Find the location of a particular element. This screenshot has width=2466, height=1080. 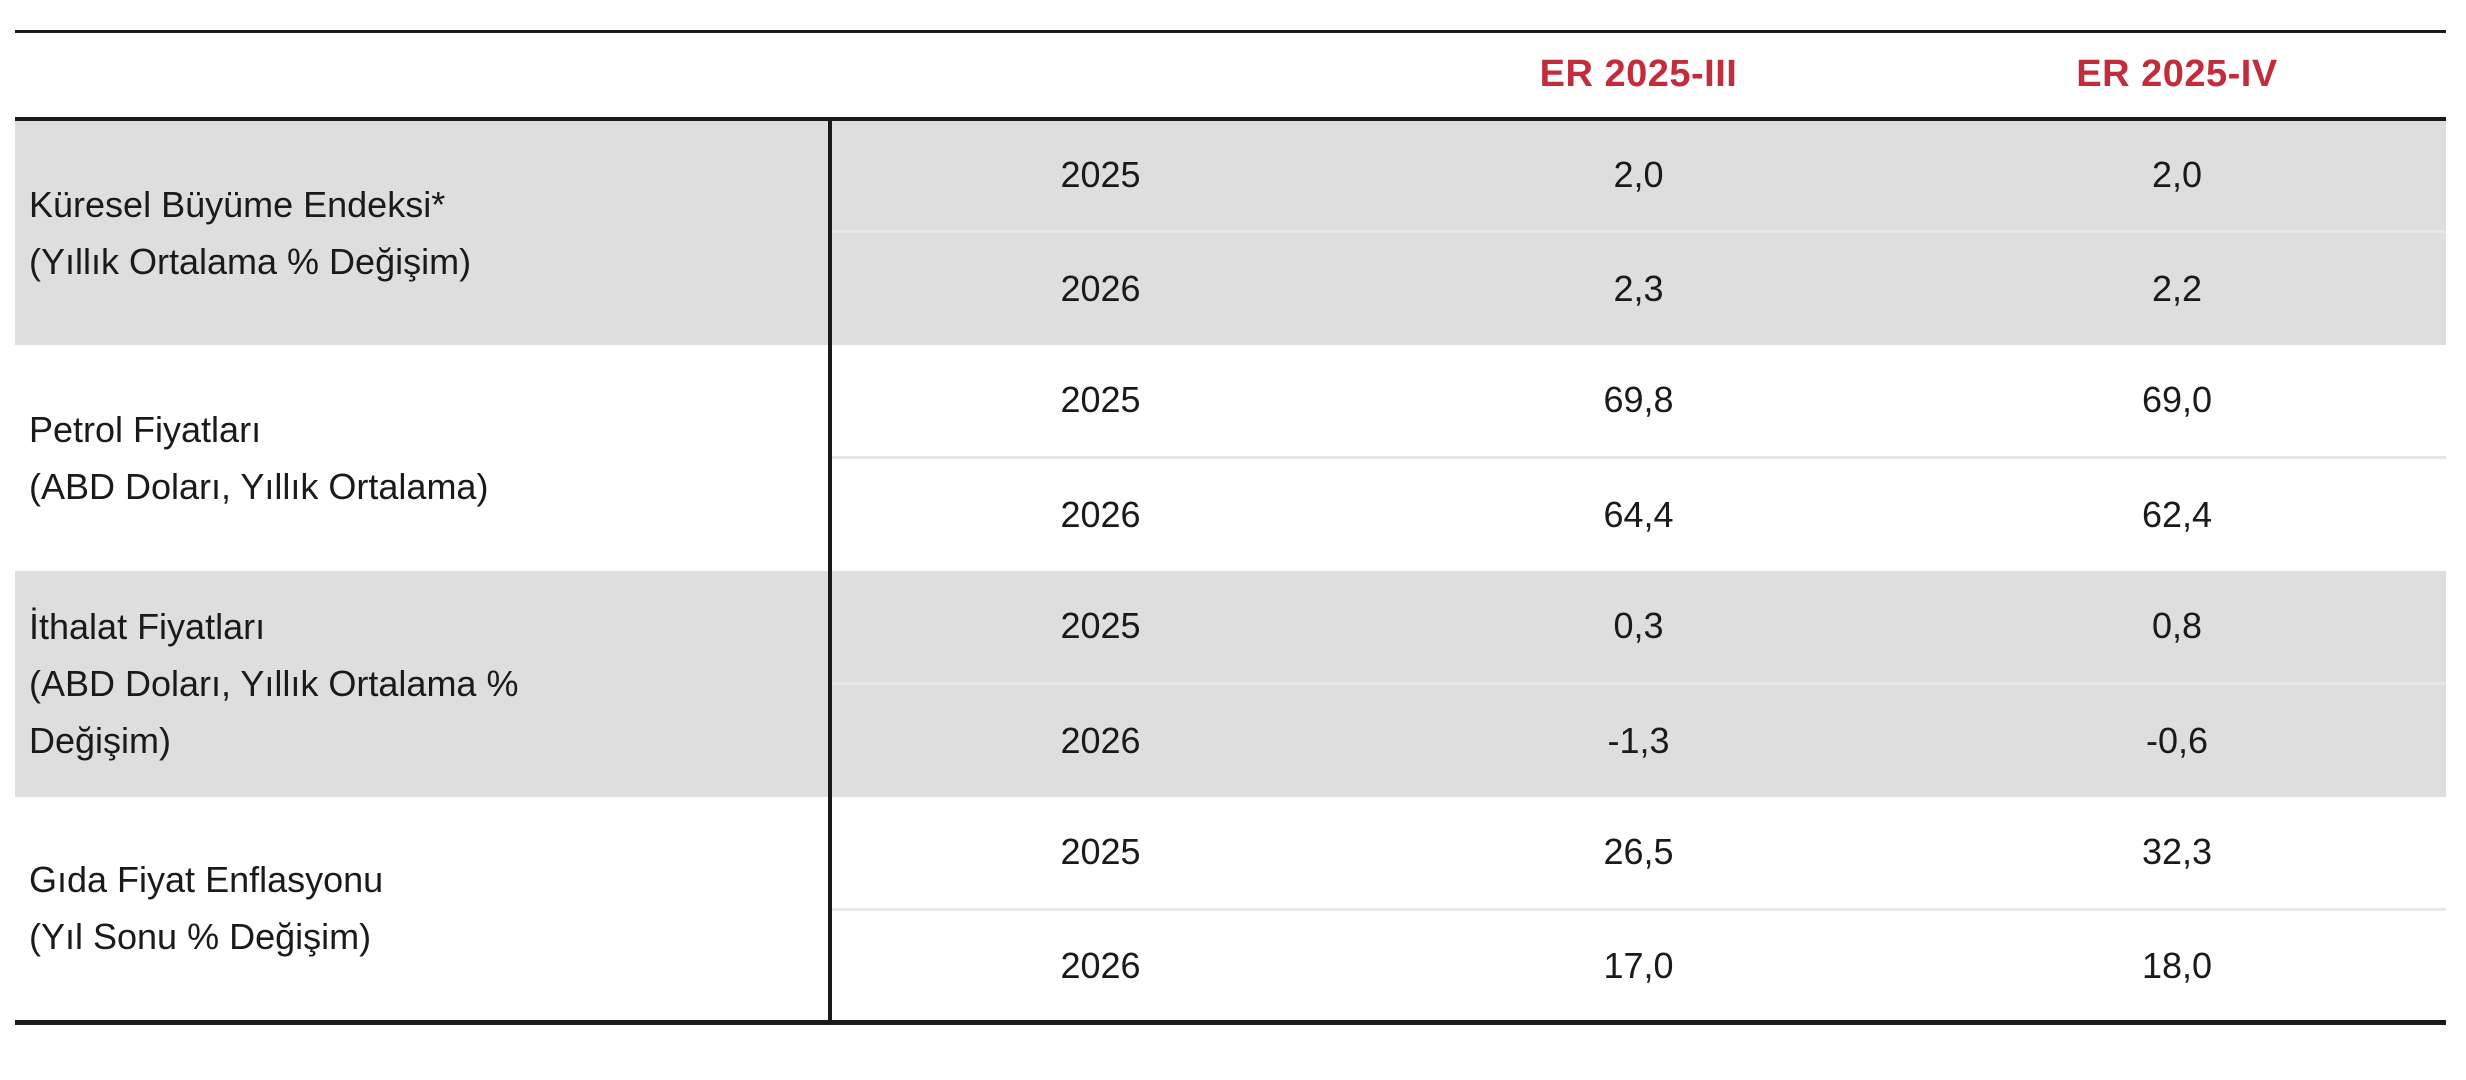

header-year-spacer is located at coordinates (1099, 76).